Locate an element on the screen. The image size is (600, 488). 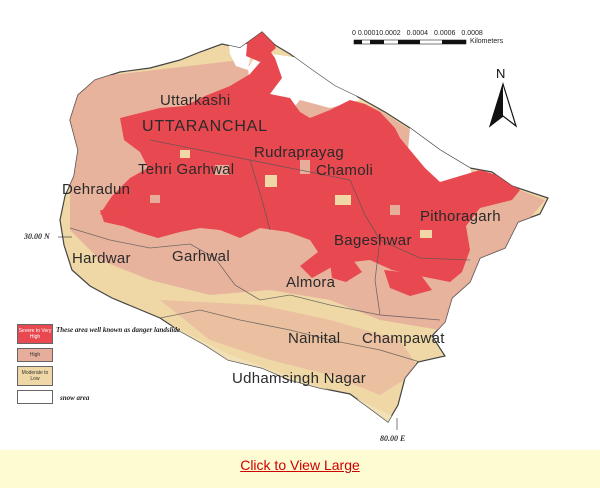
scale-tick: 0.0008 is located at coordinates (472, 33).